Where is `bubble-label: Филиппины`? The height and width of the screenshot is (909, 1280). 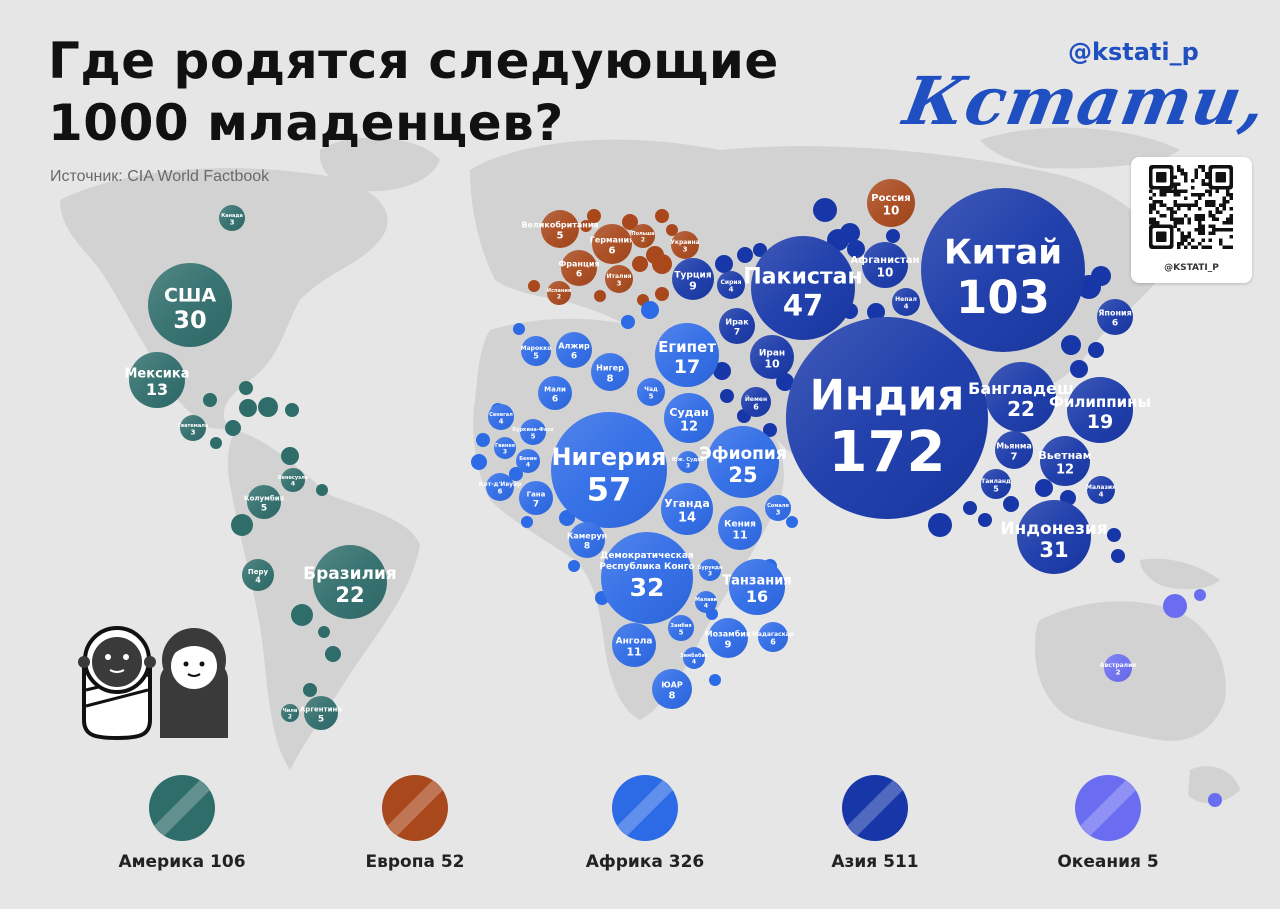
bubble-label: Филиппины is located at coordinates (1100, 402).